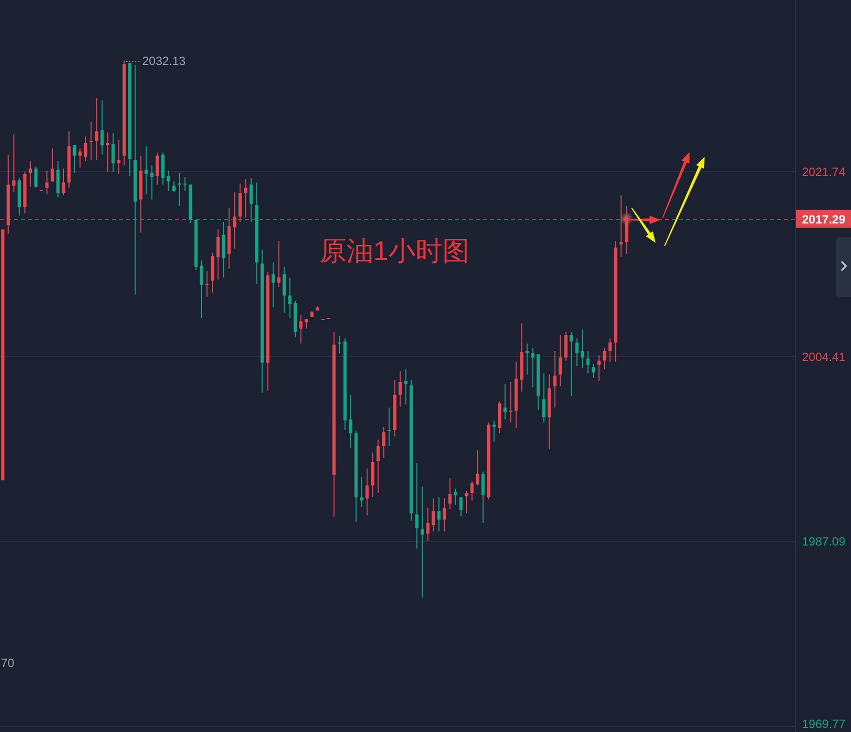 Image resolution: width=851 pixels, height=732 pixels. I want to click on y-tick-label: 2021.74, so click(824, 171).